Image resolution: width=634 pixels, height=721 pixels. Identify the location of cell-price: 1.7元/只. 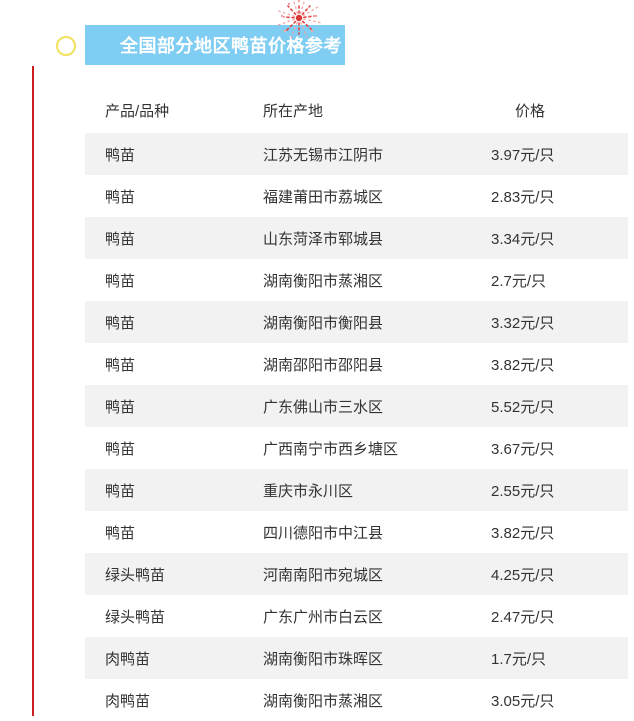
(519, 659).